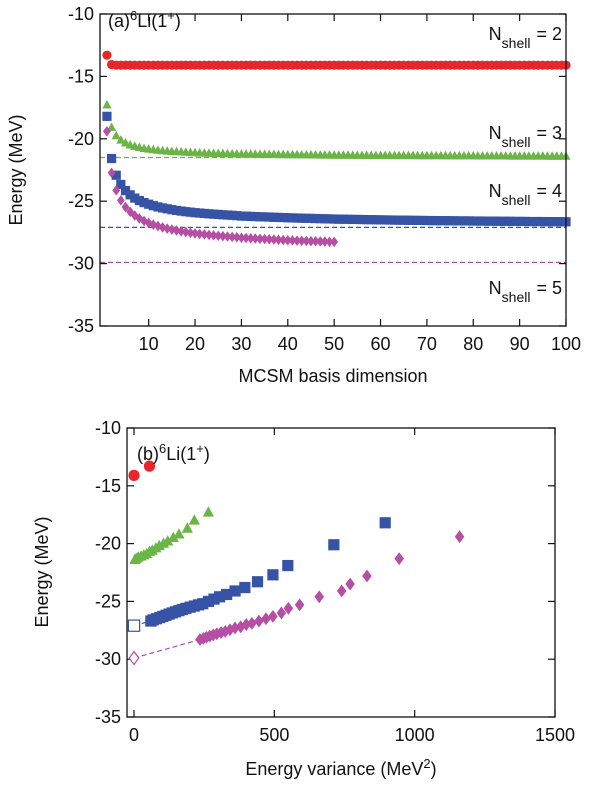  Describe the element at coordinates (134, 475) in the screenshot. I see `circle-marker` at that location.